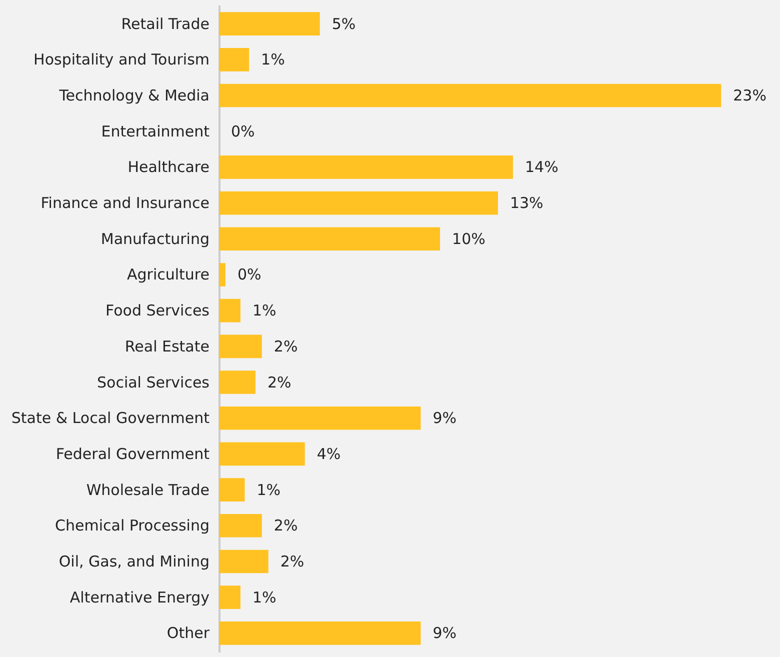 This screenshot has height=657, width=780. Describe the element at coordinates (133, 453) in the screenshot. I see `y-tick-label: Federal Government` at that location.